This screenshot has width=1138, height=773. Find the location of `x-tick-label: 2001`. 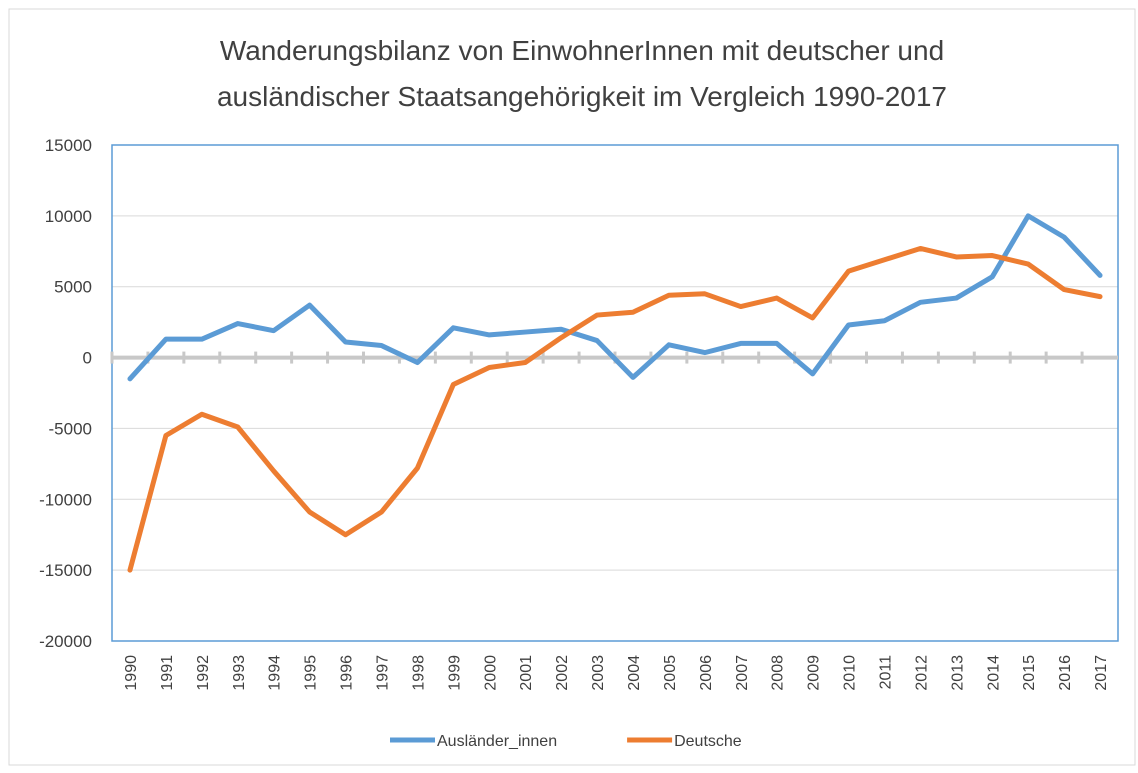

x-tick-label: 2001 is located at coordinates (526, 673).